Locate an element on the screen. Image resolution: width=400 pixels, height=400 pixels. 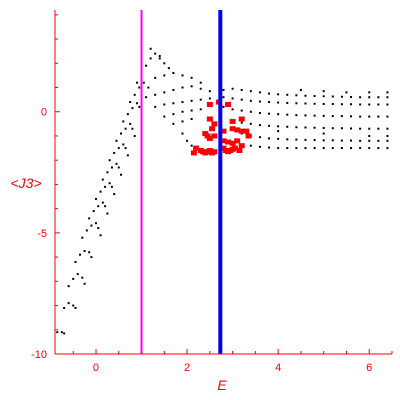
y-tick-label: 0 is located at coordinates (44, 113).